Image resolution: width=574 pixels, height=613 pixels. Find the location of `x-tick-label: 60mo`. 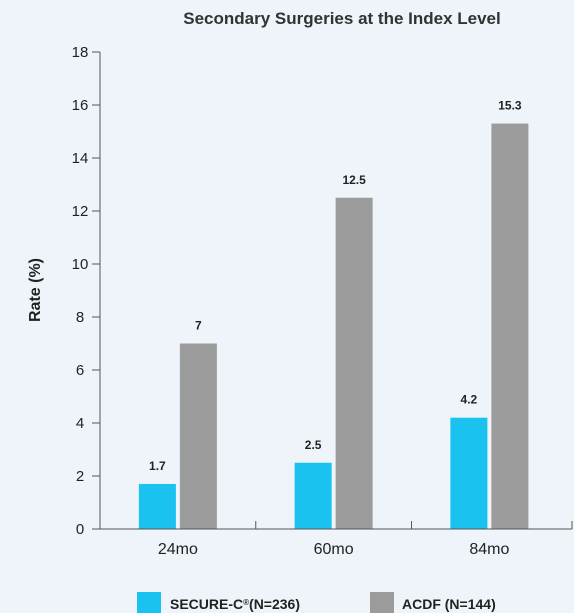

x-tick-label: 60mo is located at coordinates (334, 549).